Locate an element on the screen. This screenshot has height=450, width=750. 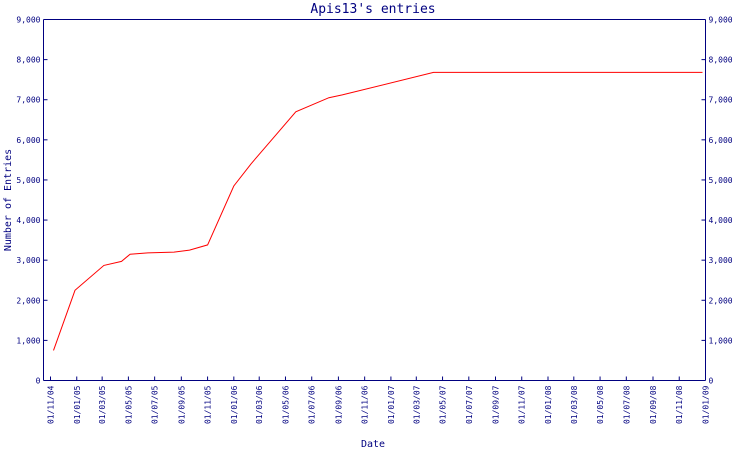
x-tick-label: 01/01/06 is located at coordinates (234, 404).